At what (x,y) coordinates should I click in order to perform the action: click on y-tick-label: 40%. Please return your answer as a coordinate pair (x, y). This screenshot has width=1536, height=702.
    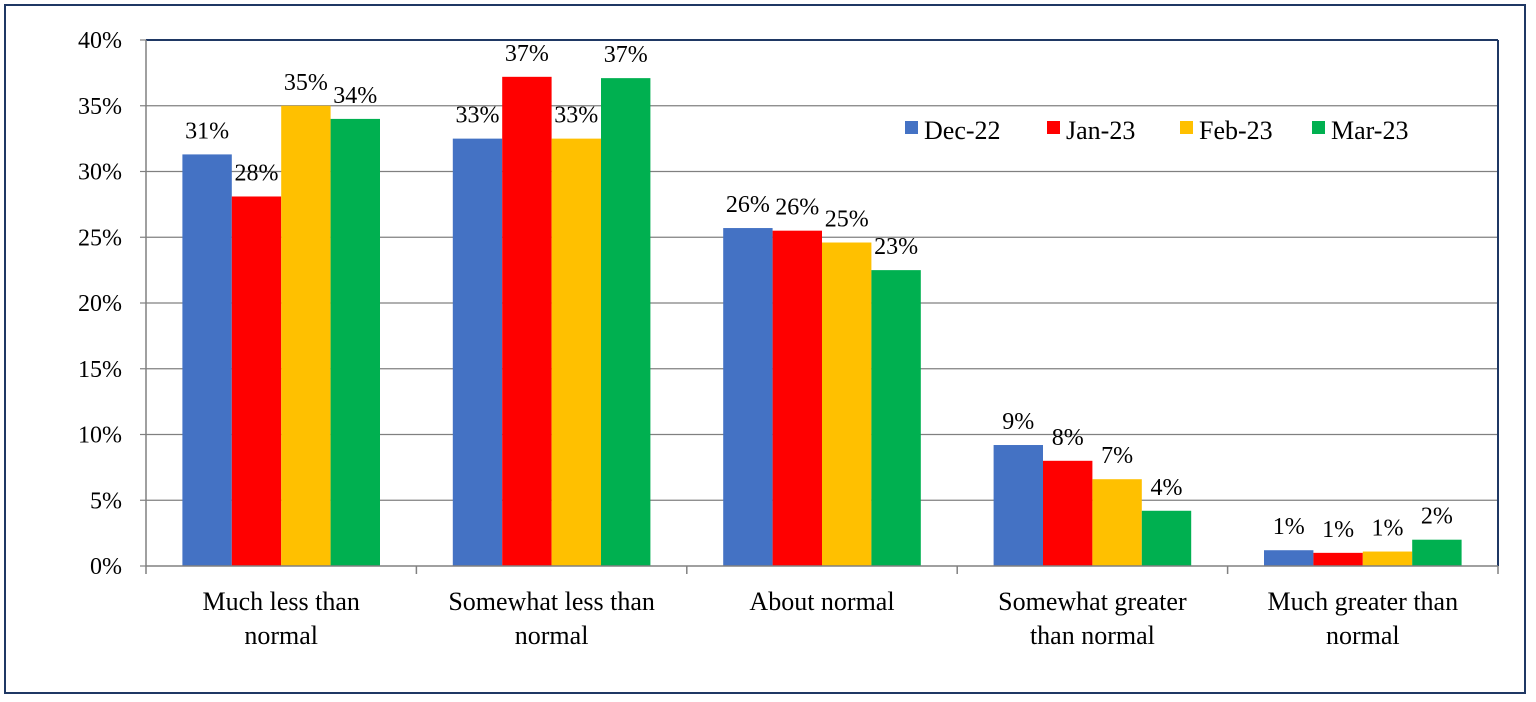
    Looking at the image, I should click on (100, 41).